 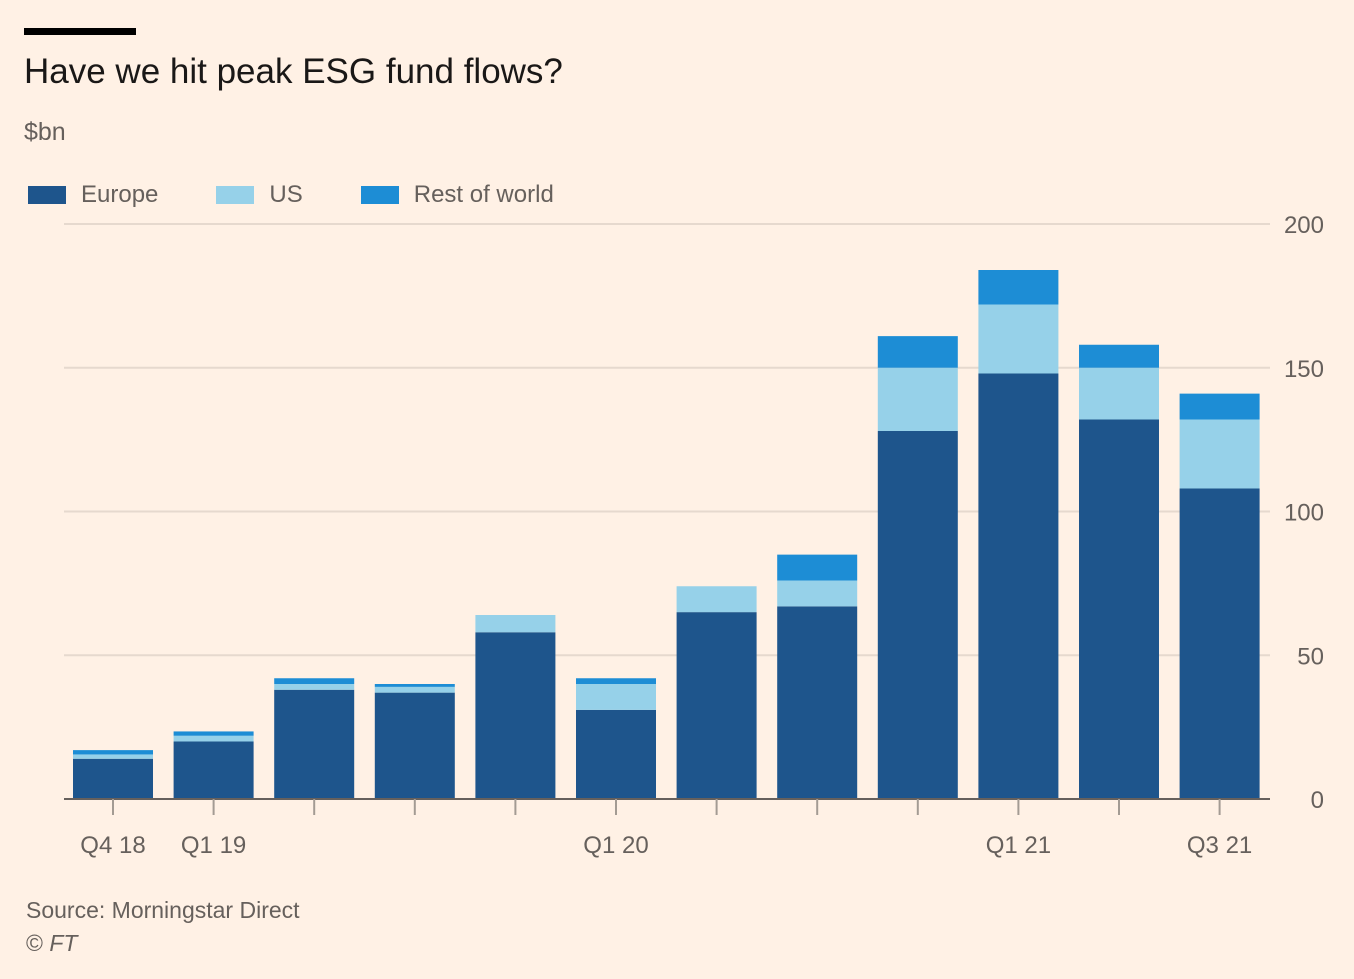 What do you see at coordinates (320, 195) in the screenshot?
I see `chart-legend: Europe US Rest of world` at bounding box center [320, 195].